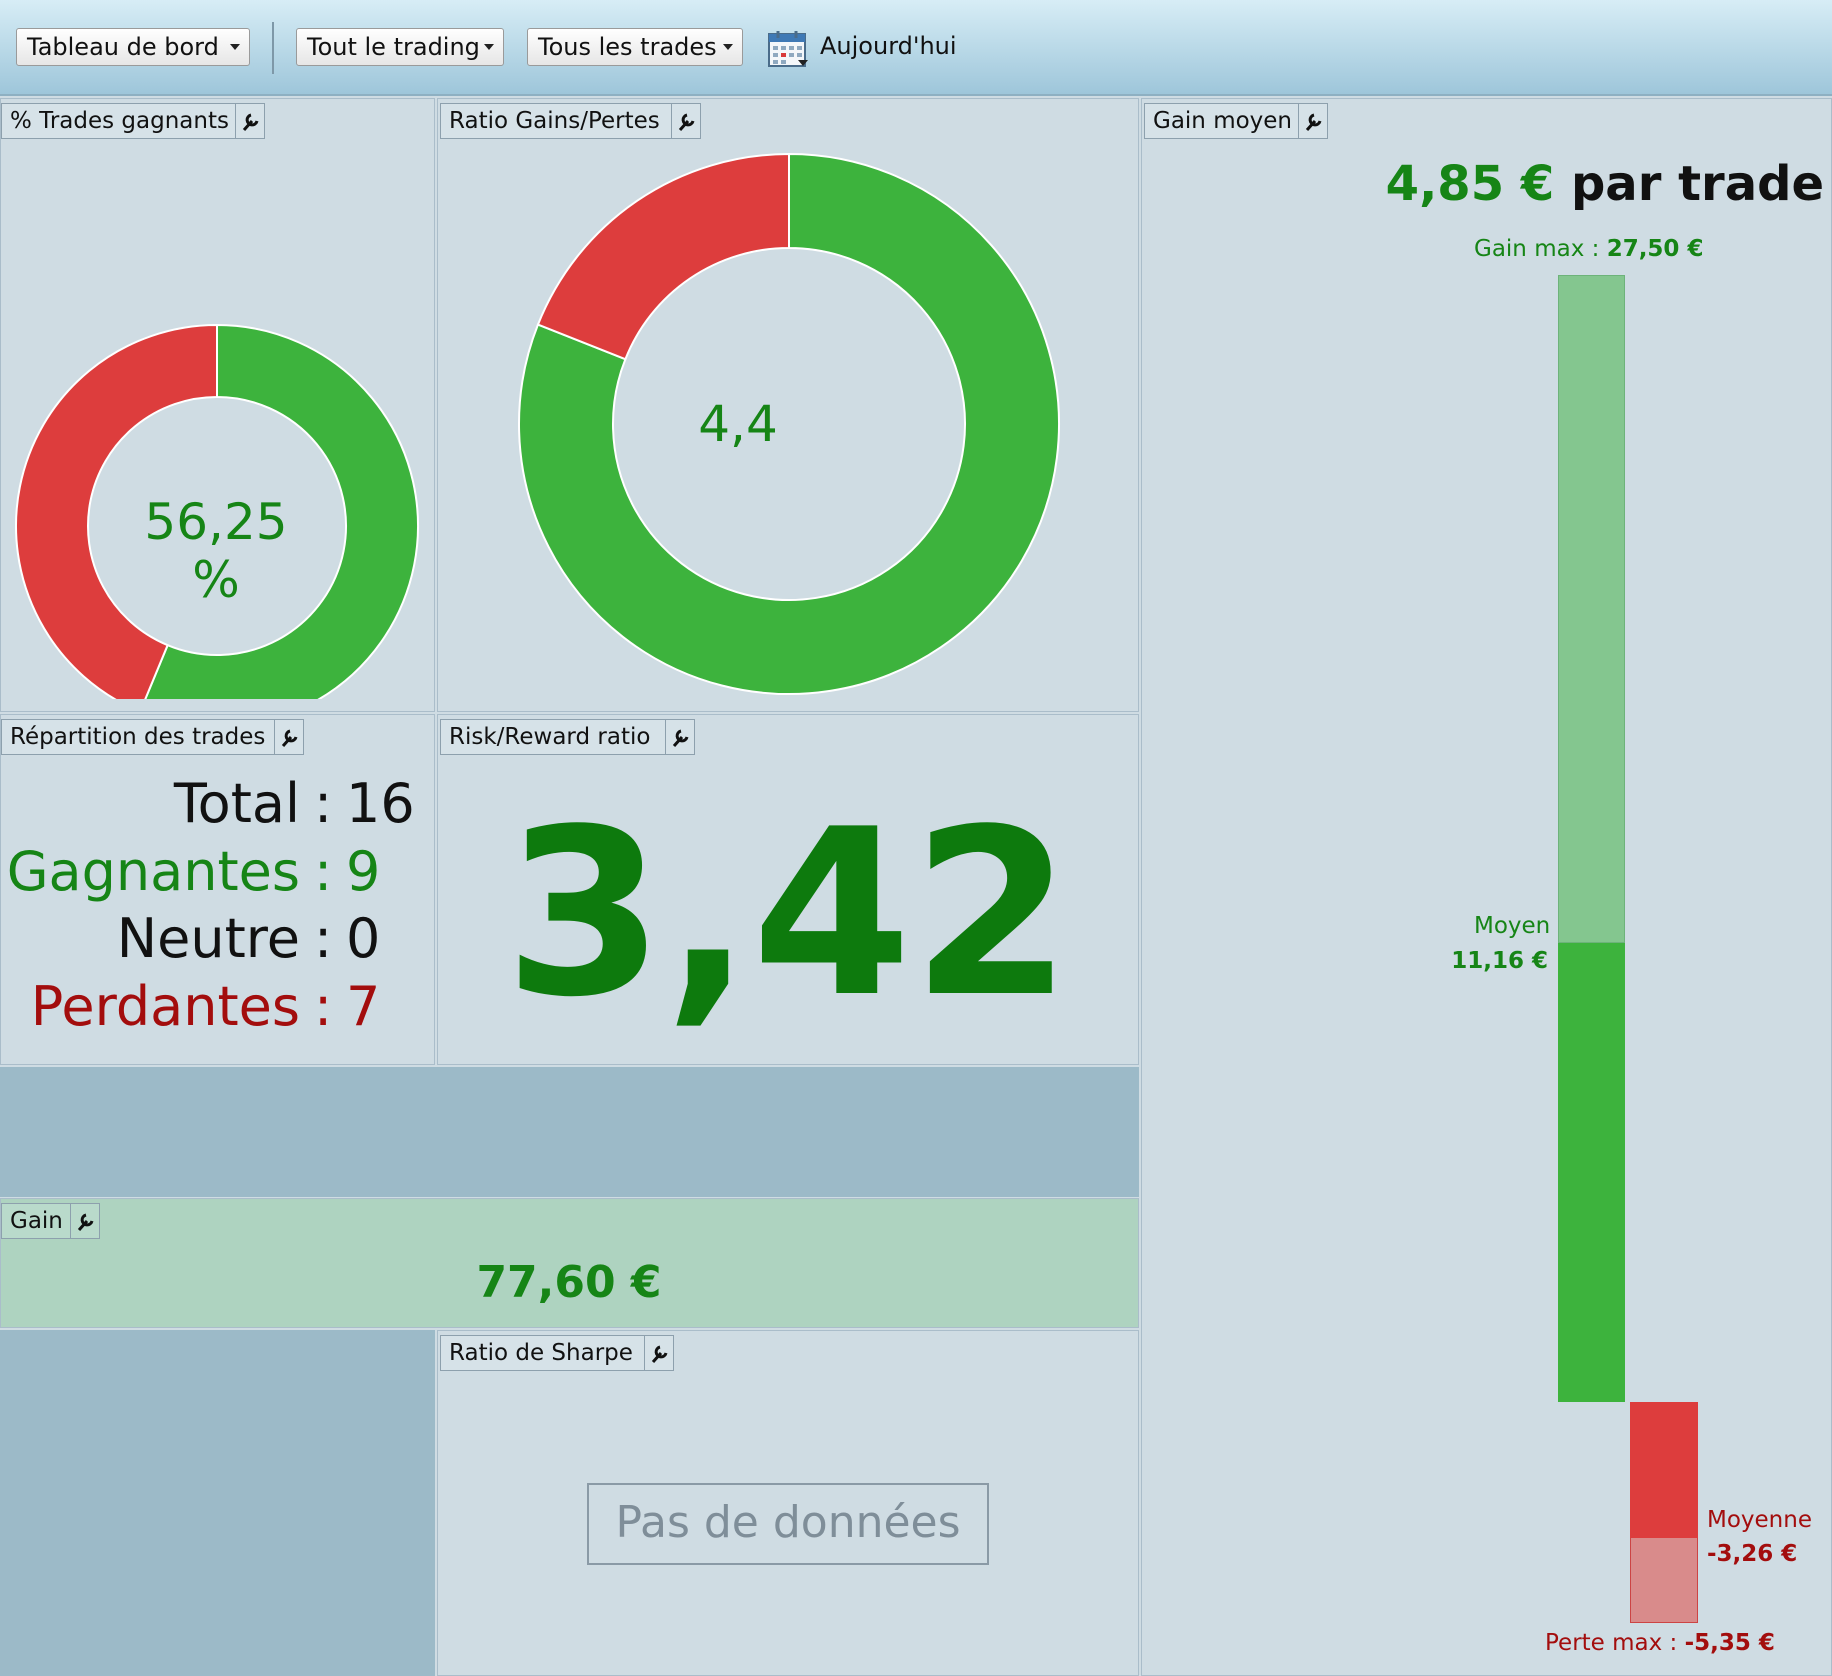  Describe the element at coordinates (556, 121) in the screenshot. I see `panel-title: Ratio Gains/Pertes` at that location.